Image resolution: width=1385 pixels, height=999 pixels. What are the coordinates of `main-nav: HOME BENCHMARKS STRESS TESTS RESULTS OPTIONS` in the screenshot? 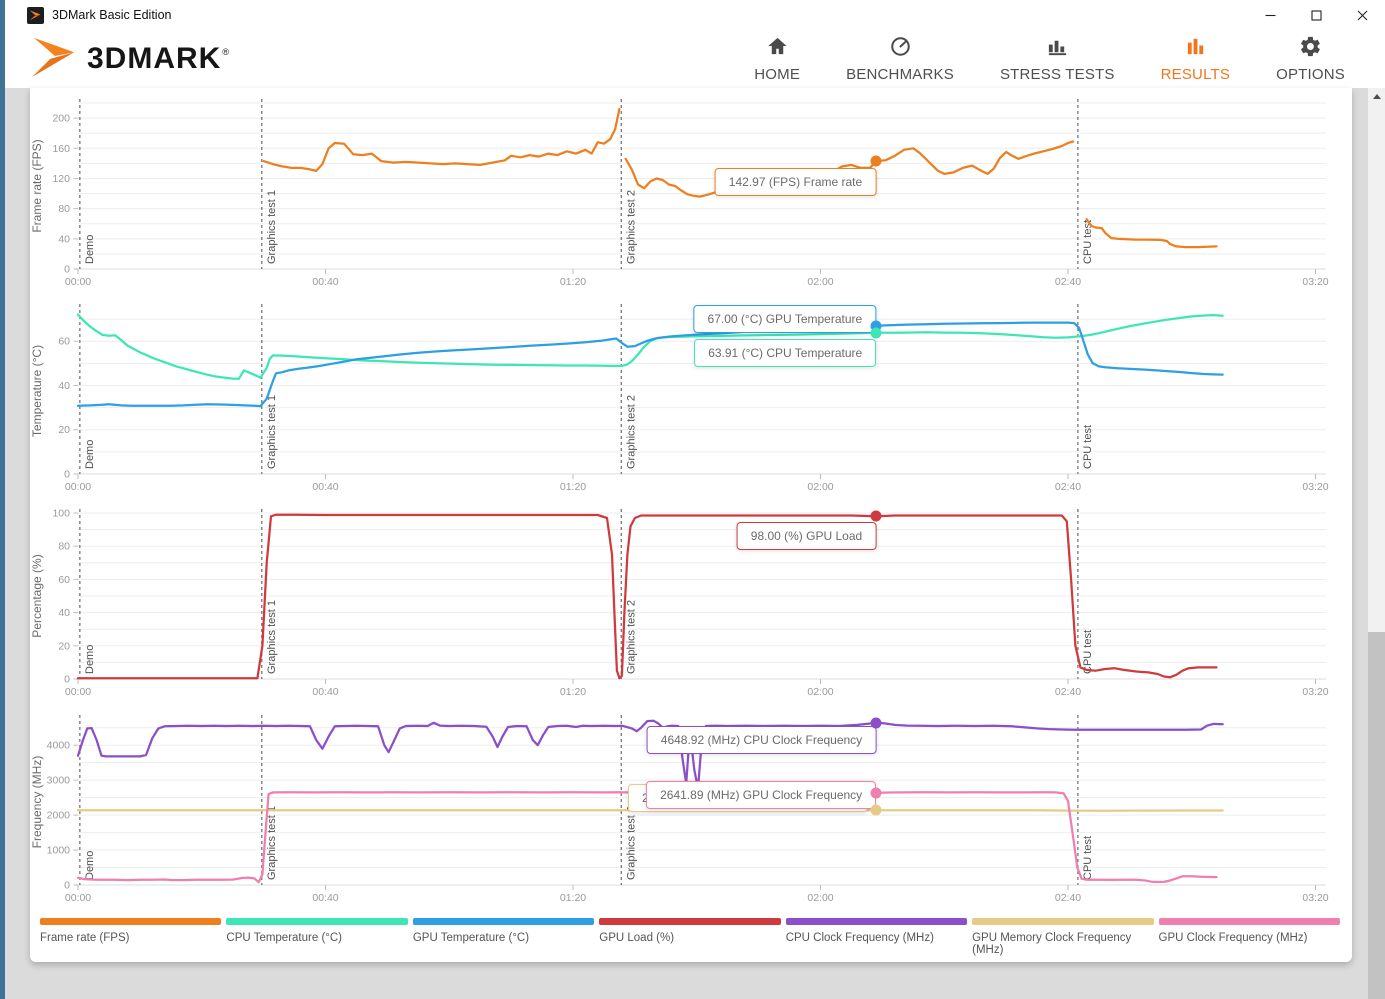 It's located at (1049, 59).